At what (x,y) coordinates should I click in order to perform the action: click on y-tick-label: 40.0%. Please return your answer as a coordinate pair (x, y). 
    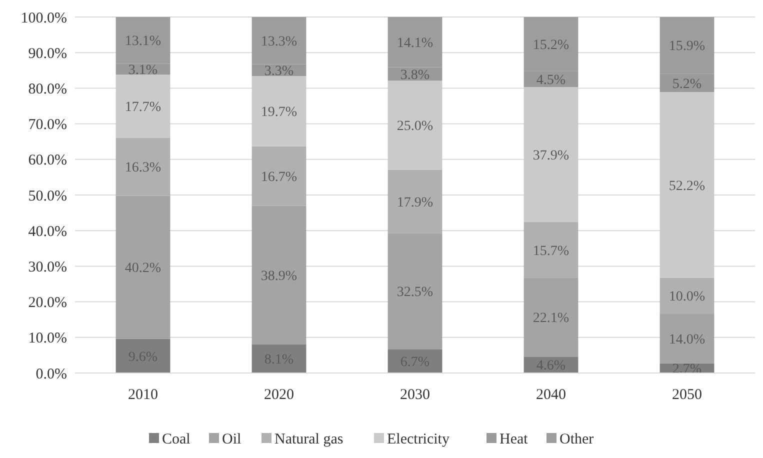
    Looking at the image, I should click on (47, 232).